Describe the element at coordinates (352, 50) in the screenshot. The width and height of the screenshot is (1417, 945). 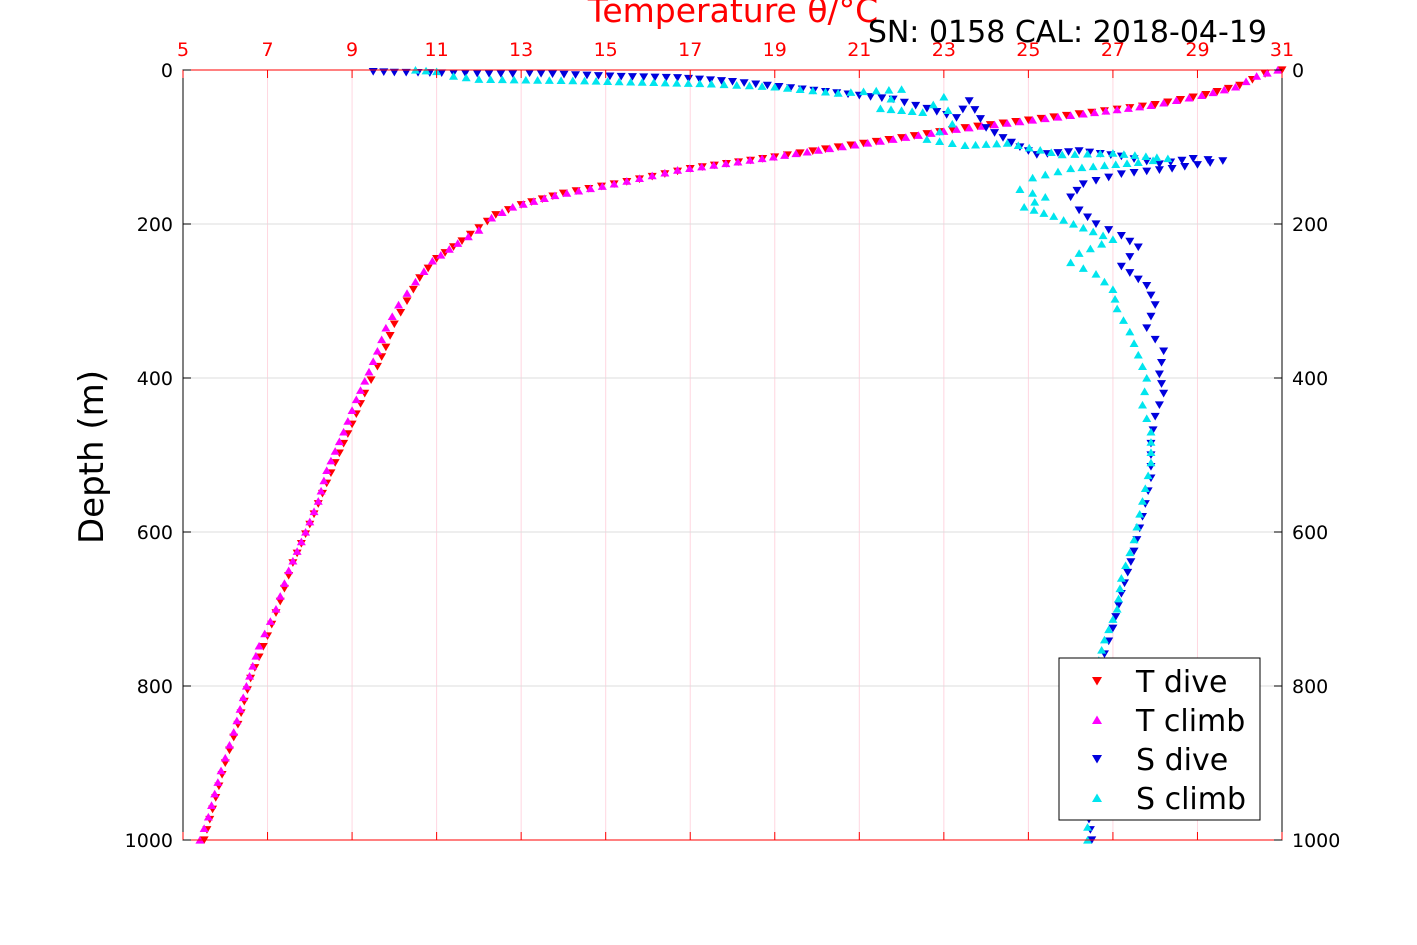
I see `x-tick-label: 9` at that location.